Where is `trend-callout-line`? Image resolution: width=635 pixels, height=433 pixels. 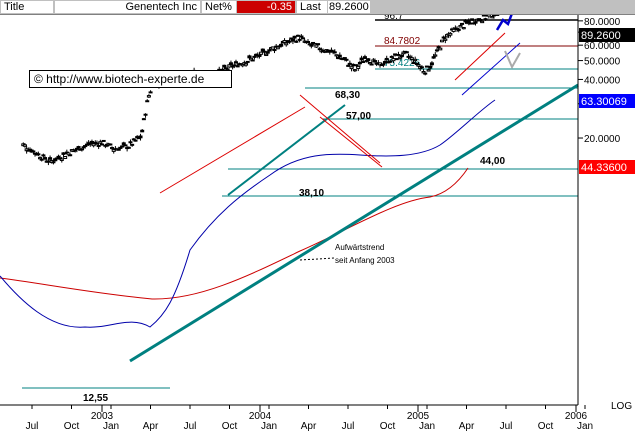
trend-callout-line is located at coordinates (317, 259).